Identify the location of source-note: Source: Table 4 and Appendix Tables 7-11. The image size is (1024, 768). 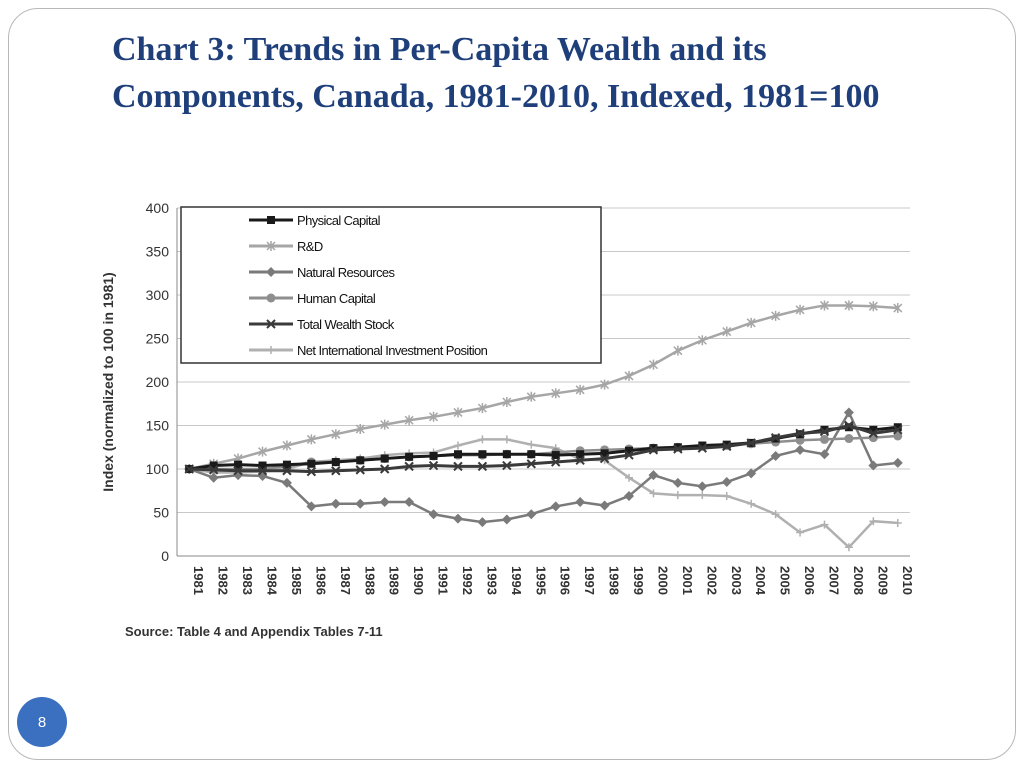
(254, 631).